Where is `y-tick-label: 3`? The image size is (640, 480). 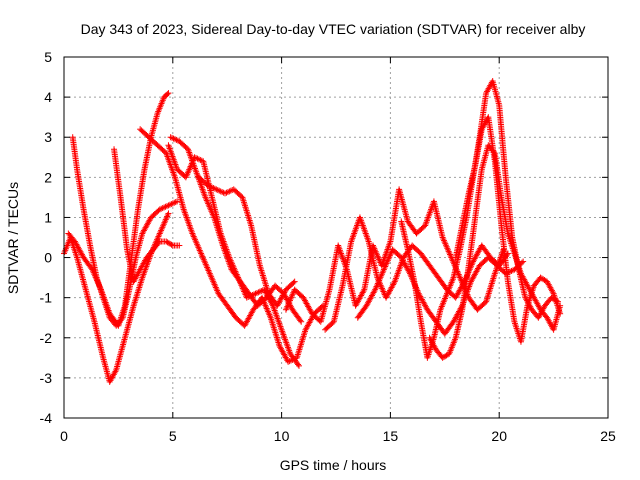
y-tick-label: 3 is located at coordinates (48, 137).